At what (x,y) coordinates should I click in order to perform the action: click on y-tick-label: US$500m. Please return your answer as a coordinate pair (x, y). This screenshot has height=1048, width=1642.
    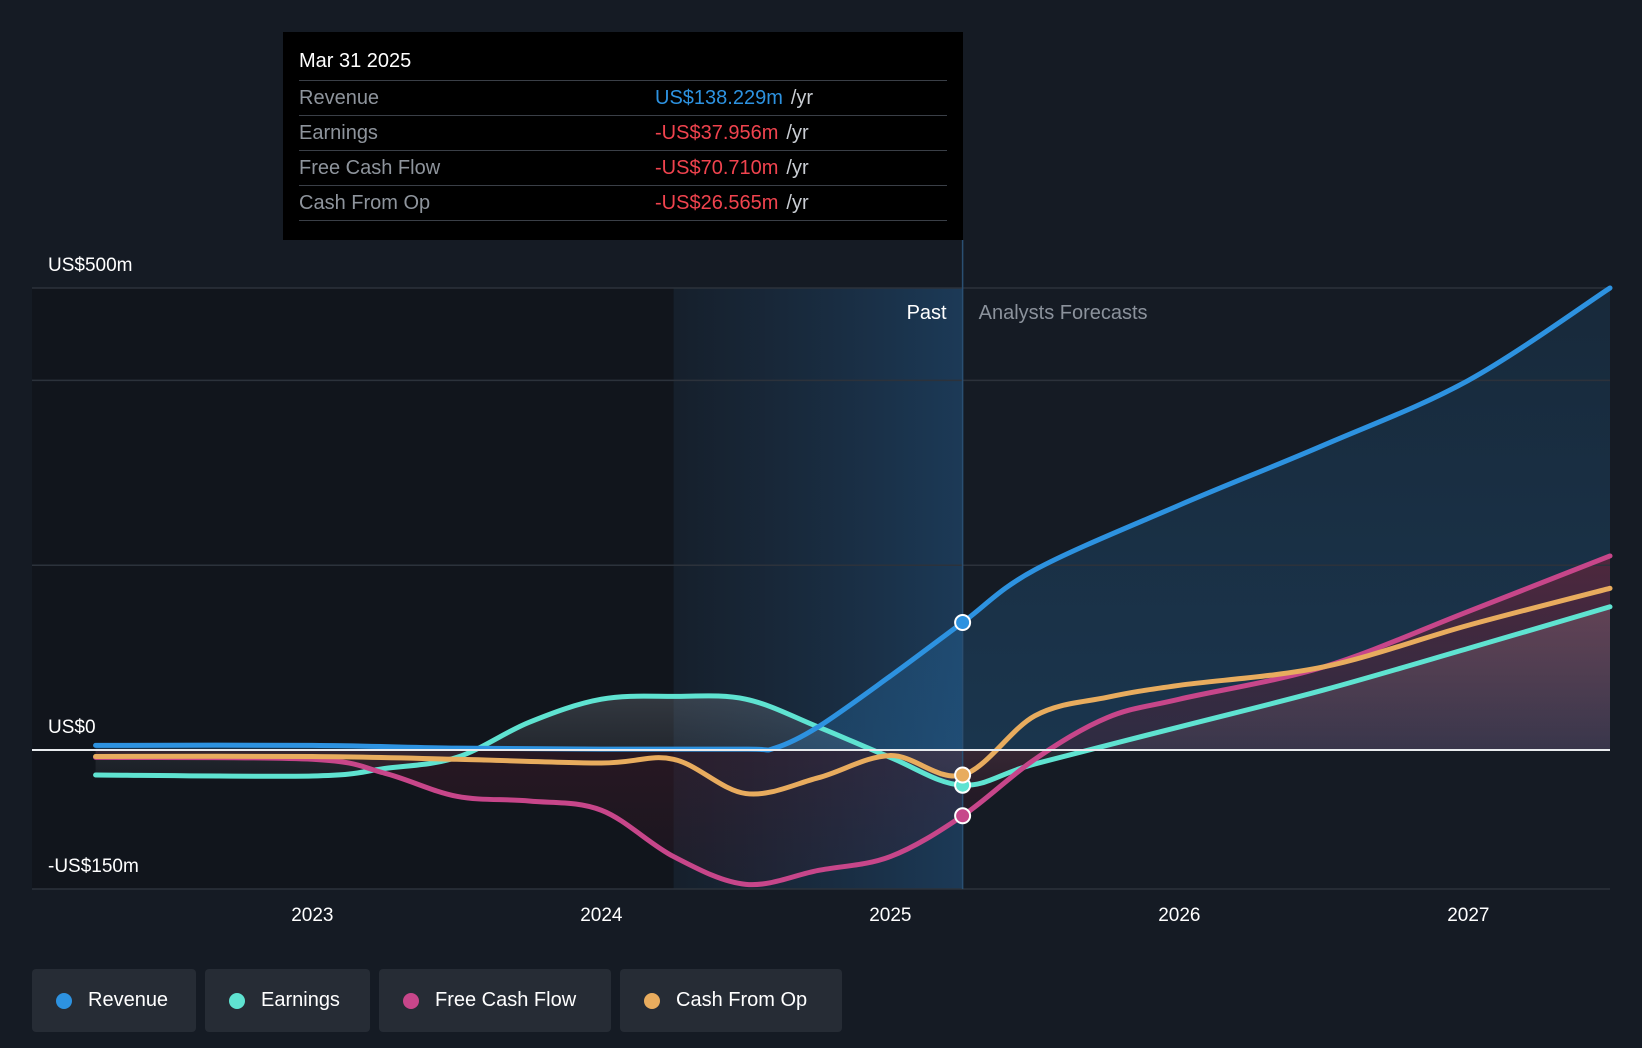
    Looking at the image, I should click on (90, 265).